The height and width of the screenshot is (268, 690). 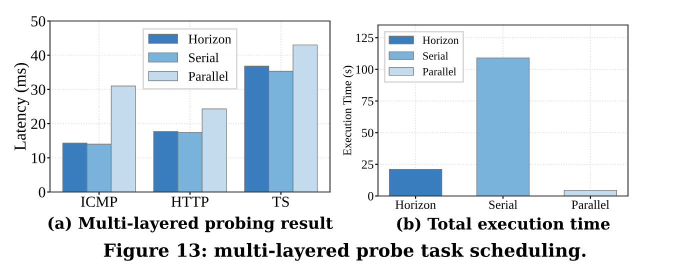 I want to click on text: (a) Multi-layered probing result, so click(x=190, y=224).